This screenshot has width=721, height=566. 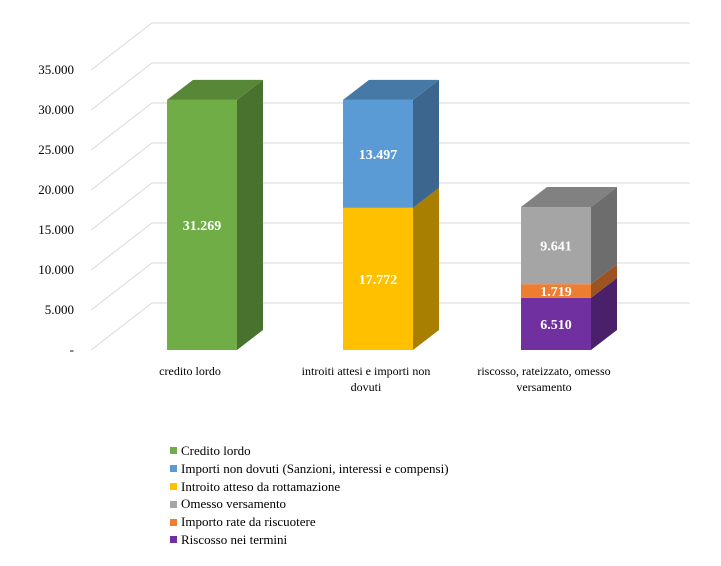 I want to click on y-tick-label: 10.000, so click(x=56, y=269).